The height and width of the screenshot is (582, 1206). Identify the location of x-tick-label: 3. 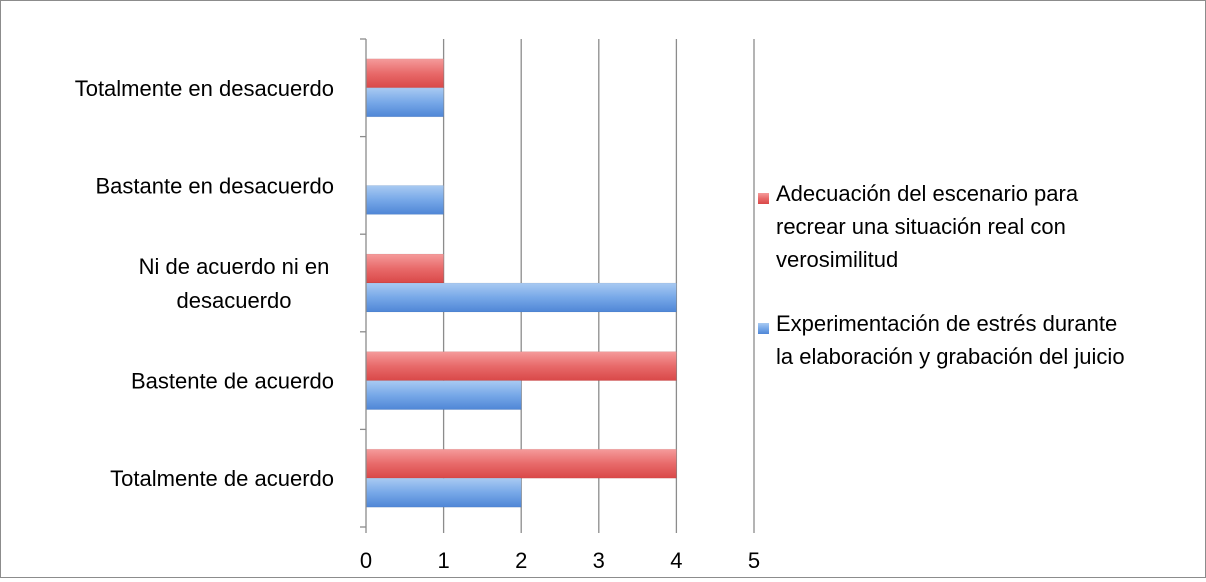
(599, 560).